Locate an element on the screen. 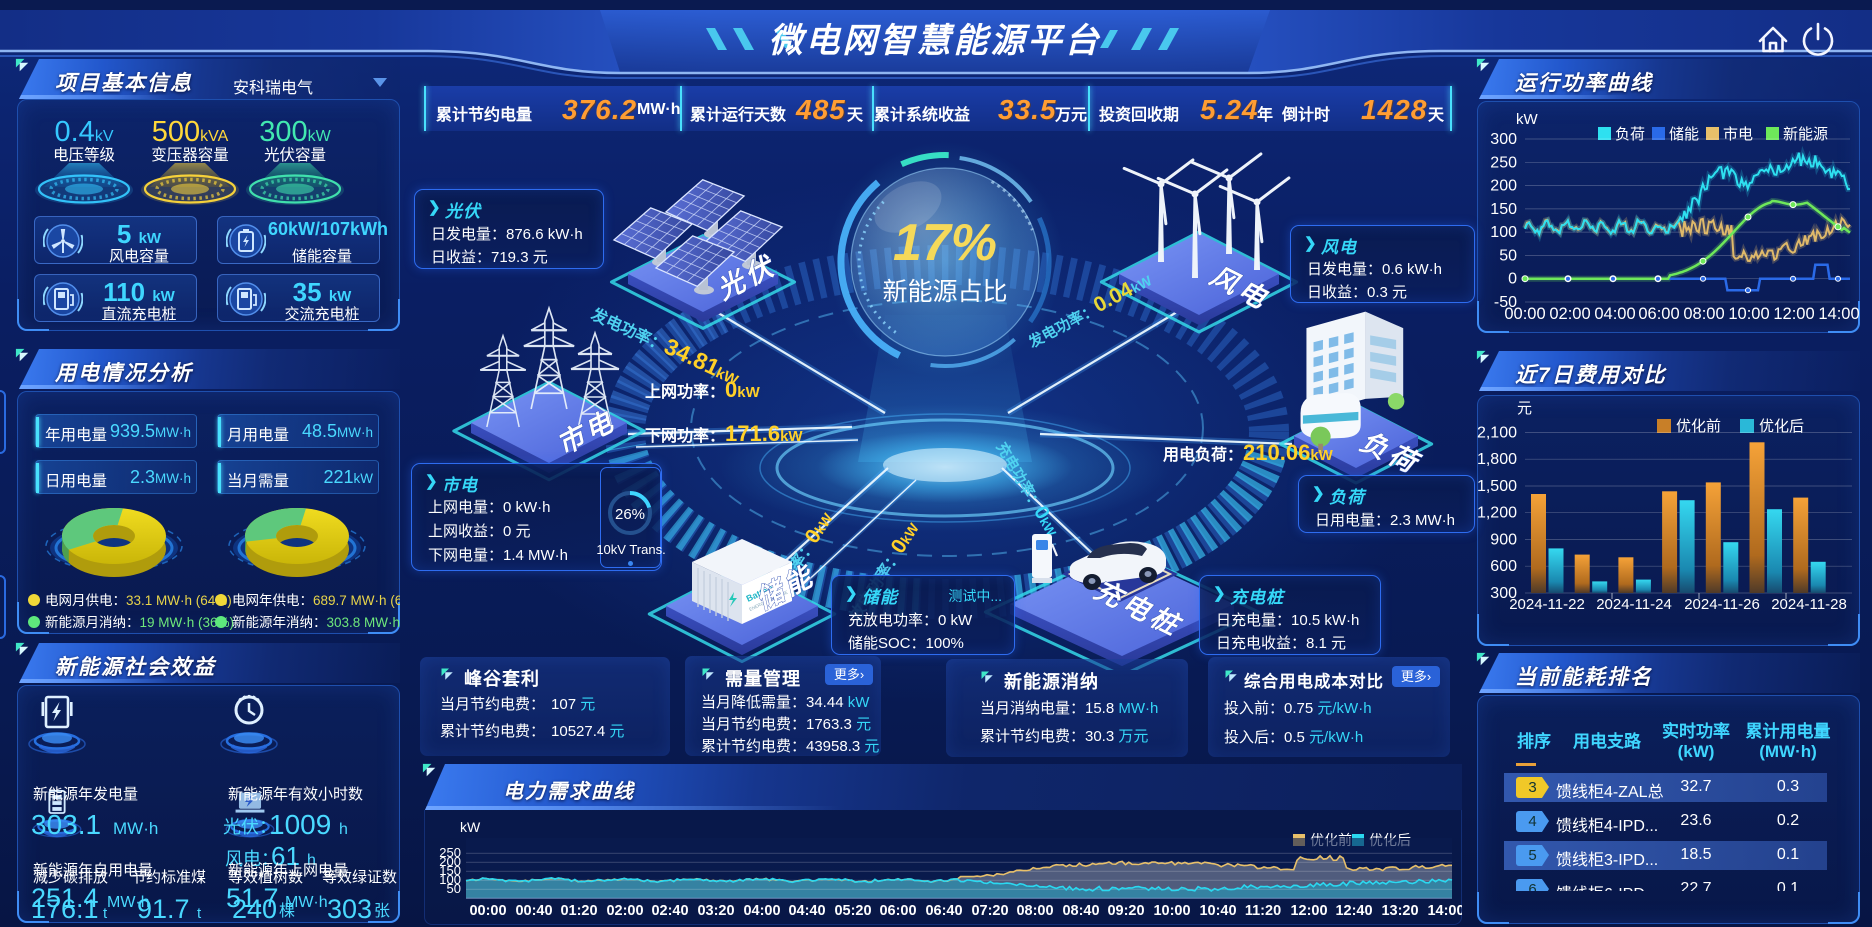  svg-text: 2,100 is located at coordinates (1497, 432).